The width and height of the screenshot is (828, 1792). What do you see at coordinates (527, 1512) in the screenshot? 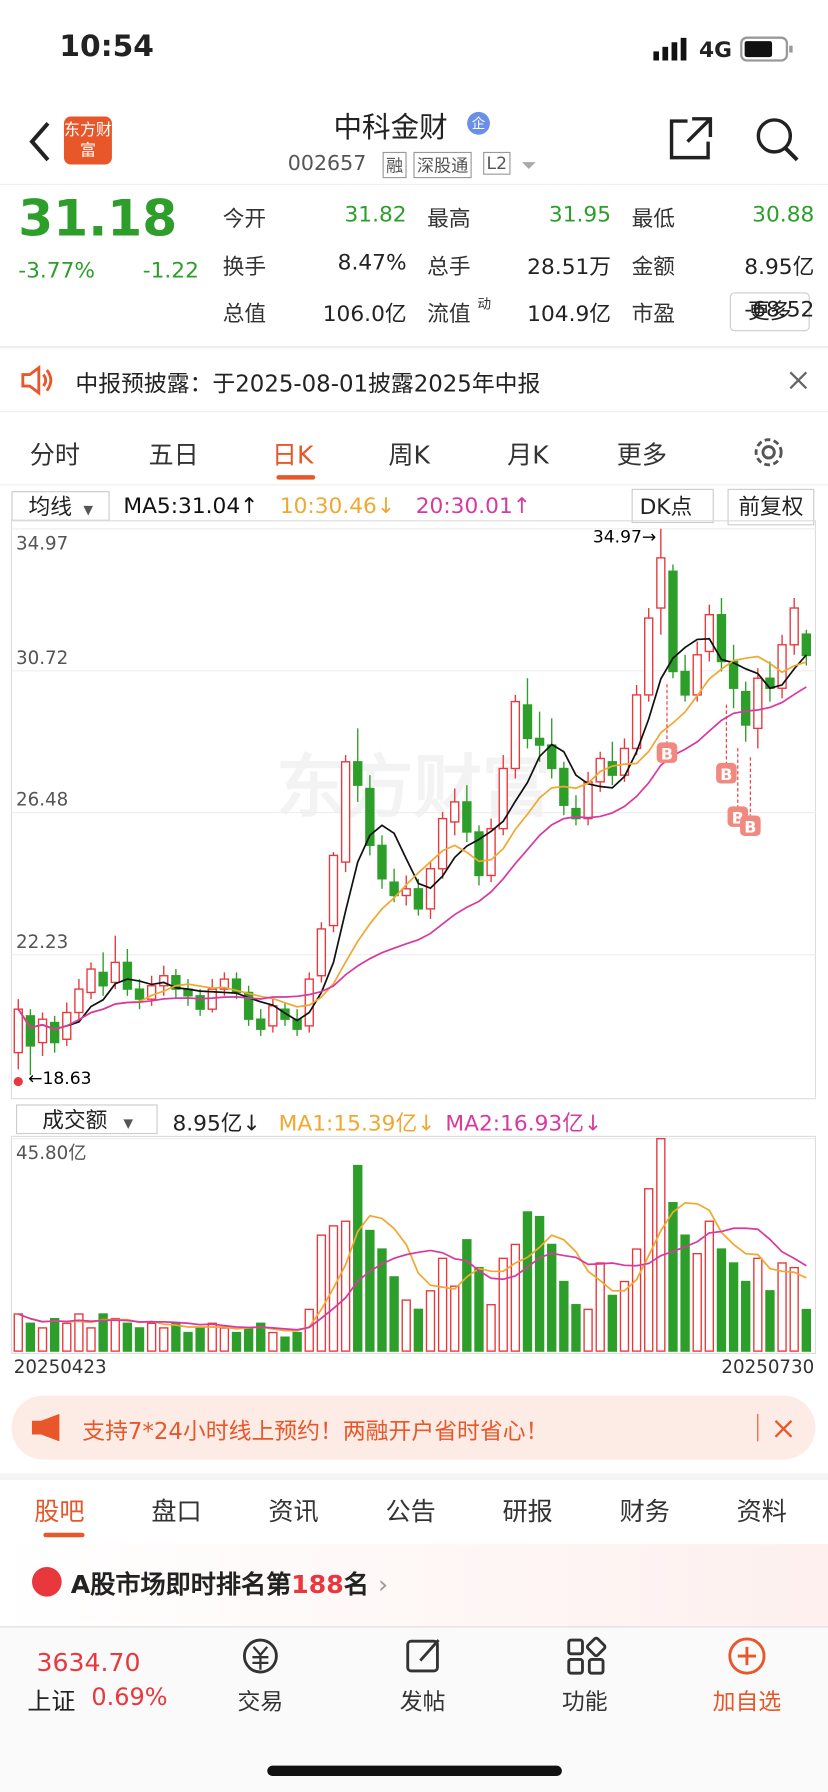
I see `section-tab: 研报` at bounding box center [527, 1512].